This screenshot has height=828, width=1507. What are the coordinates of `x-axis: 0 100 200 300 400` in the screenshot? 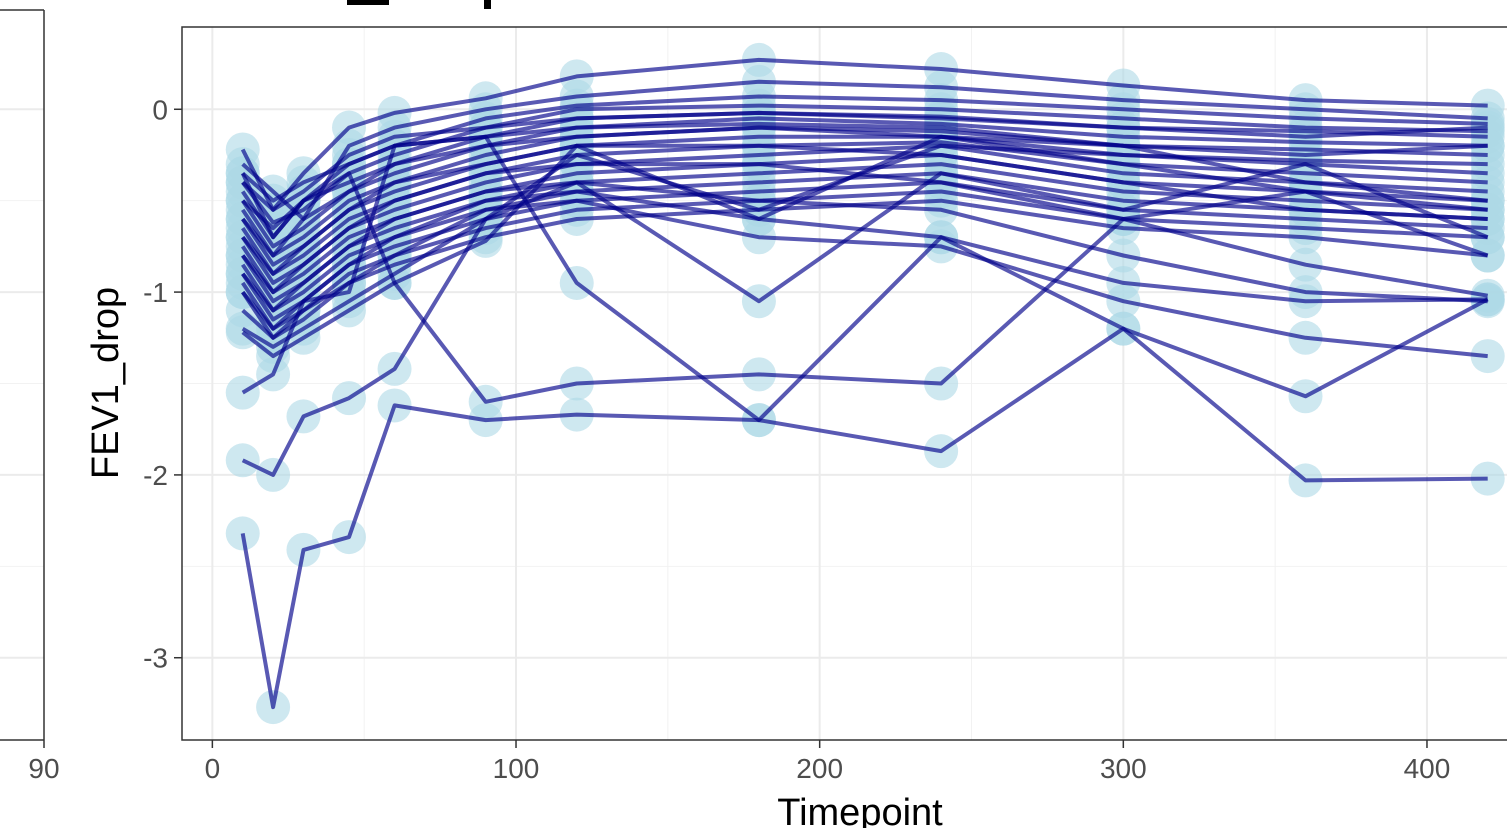 It's located at (828, 762).